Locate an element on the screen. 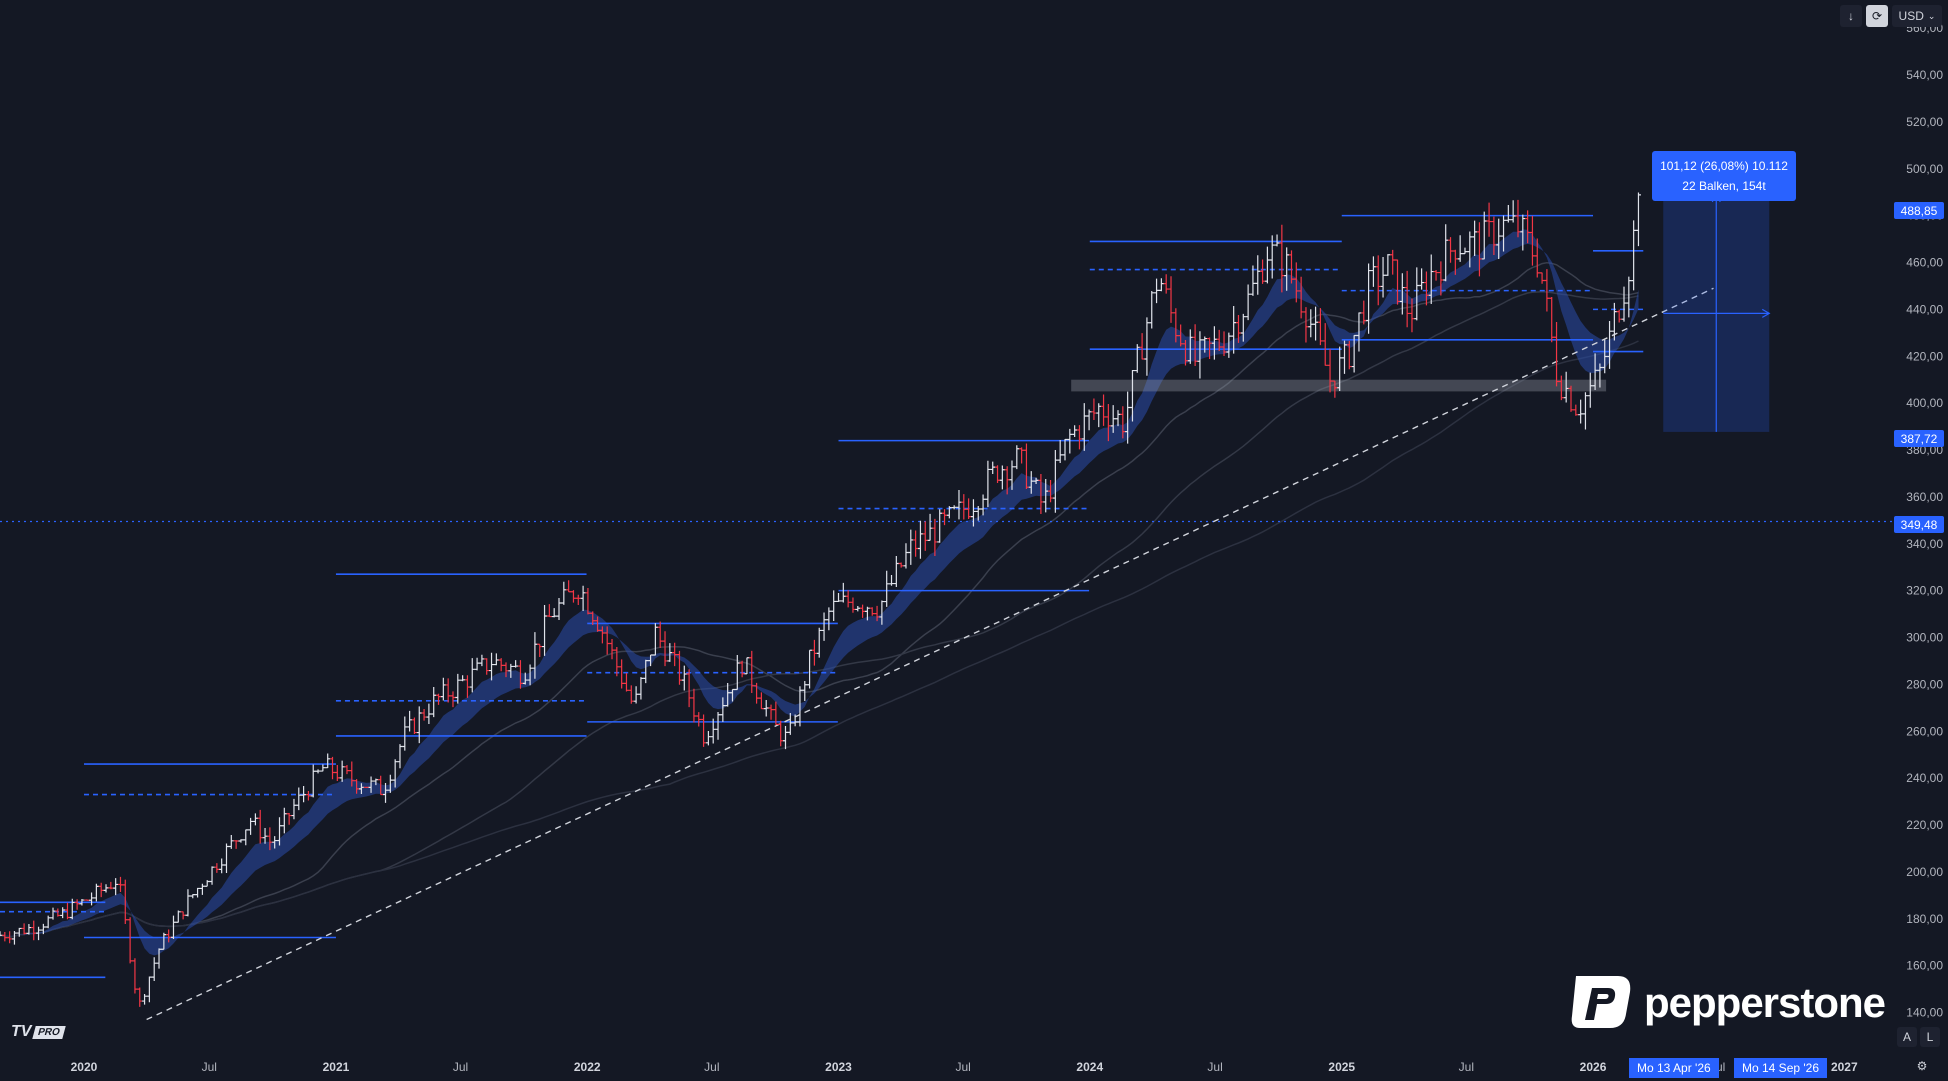 This screenshot has width=1948, height=1081. tv-logo-text: TV is located at coordinates (21, 1031).